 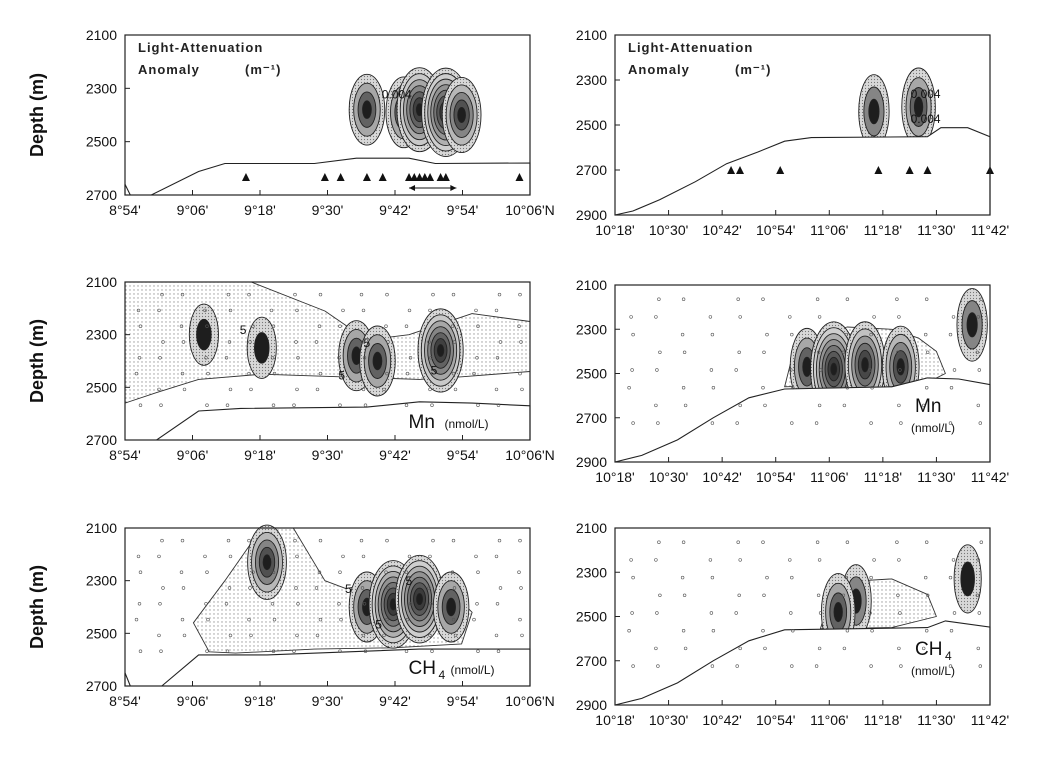 I want to click on panel-unit: (nmol/L), so click(x=473, y=670).